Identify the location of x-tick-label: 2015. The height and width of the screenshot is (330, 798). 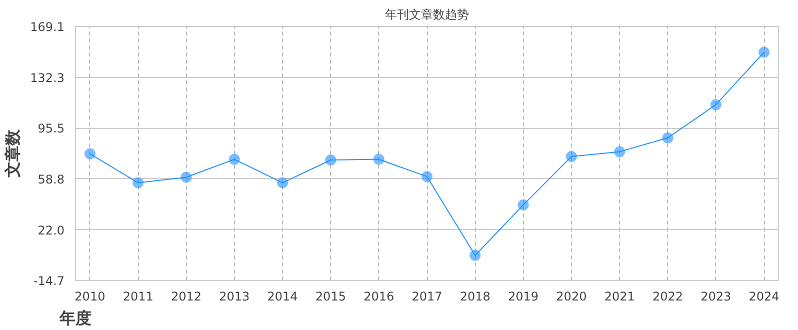
(330, 297).